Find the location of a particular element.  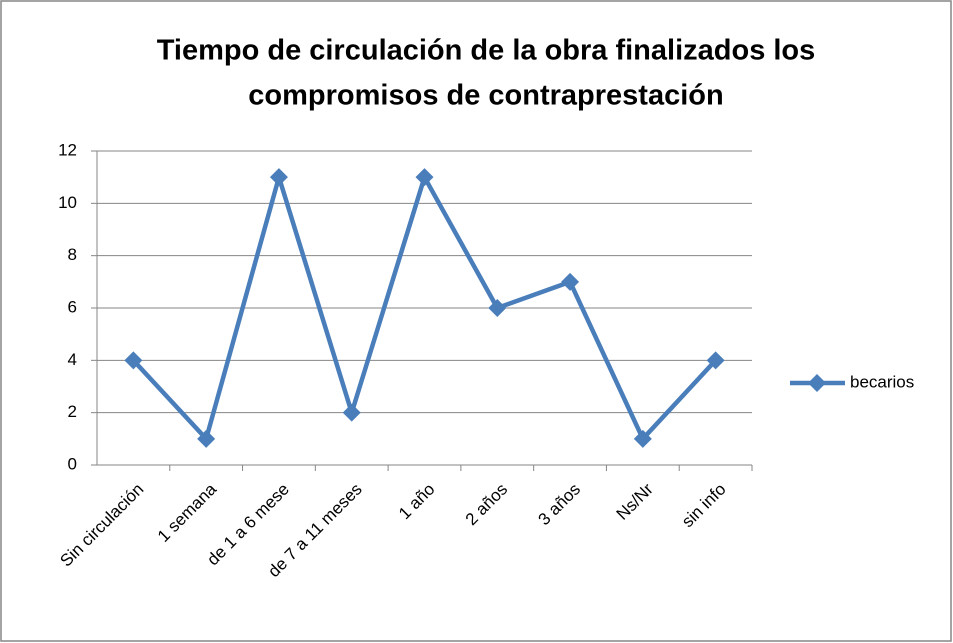

y-tick-label: 10 is located at coordinates (67, 202).